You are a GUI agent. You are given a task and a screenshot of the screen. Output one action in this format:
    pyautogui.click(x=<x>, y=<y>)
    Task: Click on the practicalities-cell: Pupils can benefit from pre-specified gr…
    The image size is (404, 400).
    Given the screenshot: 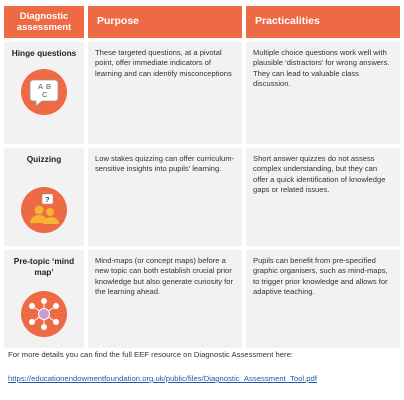 What is the action you would take?
    pyautogui.click(x=323, y=299)
    